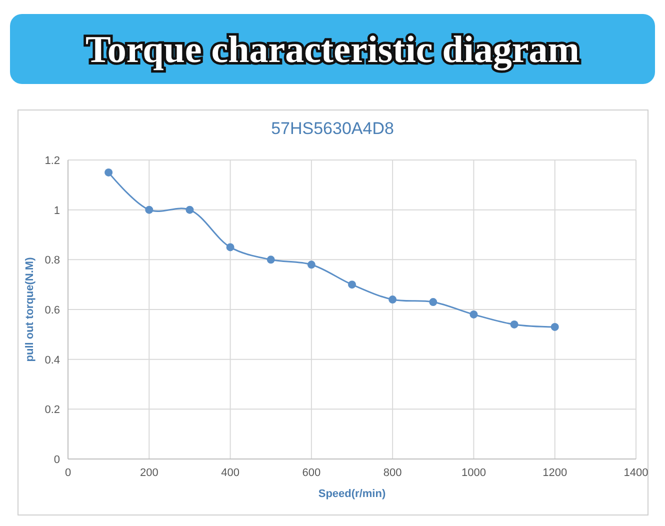 This screenshot has height=526, width=665. I want to click on y-tick-label: 0.4, so click(52, 360).